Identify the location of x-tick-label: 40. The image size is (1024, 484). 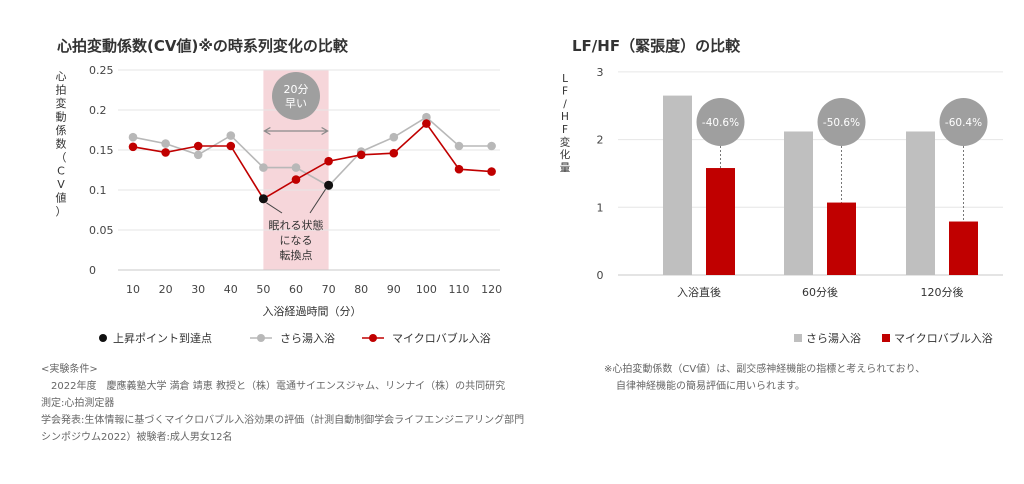
(231, 289).